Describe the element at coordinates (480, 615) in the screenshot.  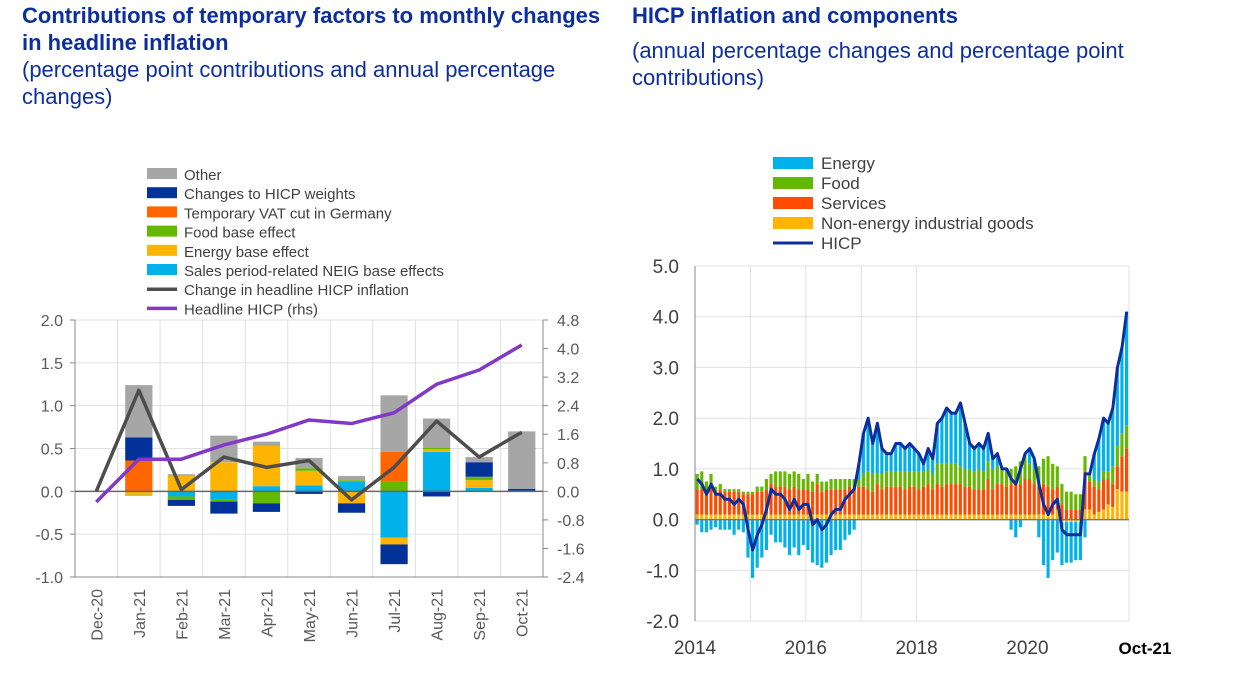
I see `left-x-tick-label: Sep-21` at that location.